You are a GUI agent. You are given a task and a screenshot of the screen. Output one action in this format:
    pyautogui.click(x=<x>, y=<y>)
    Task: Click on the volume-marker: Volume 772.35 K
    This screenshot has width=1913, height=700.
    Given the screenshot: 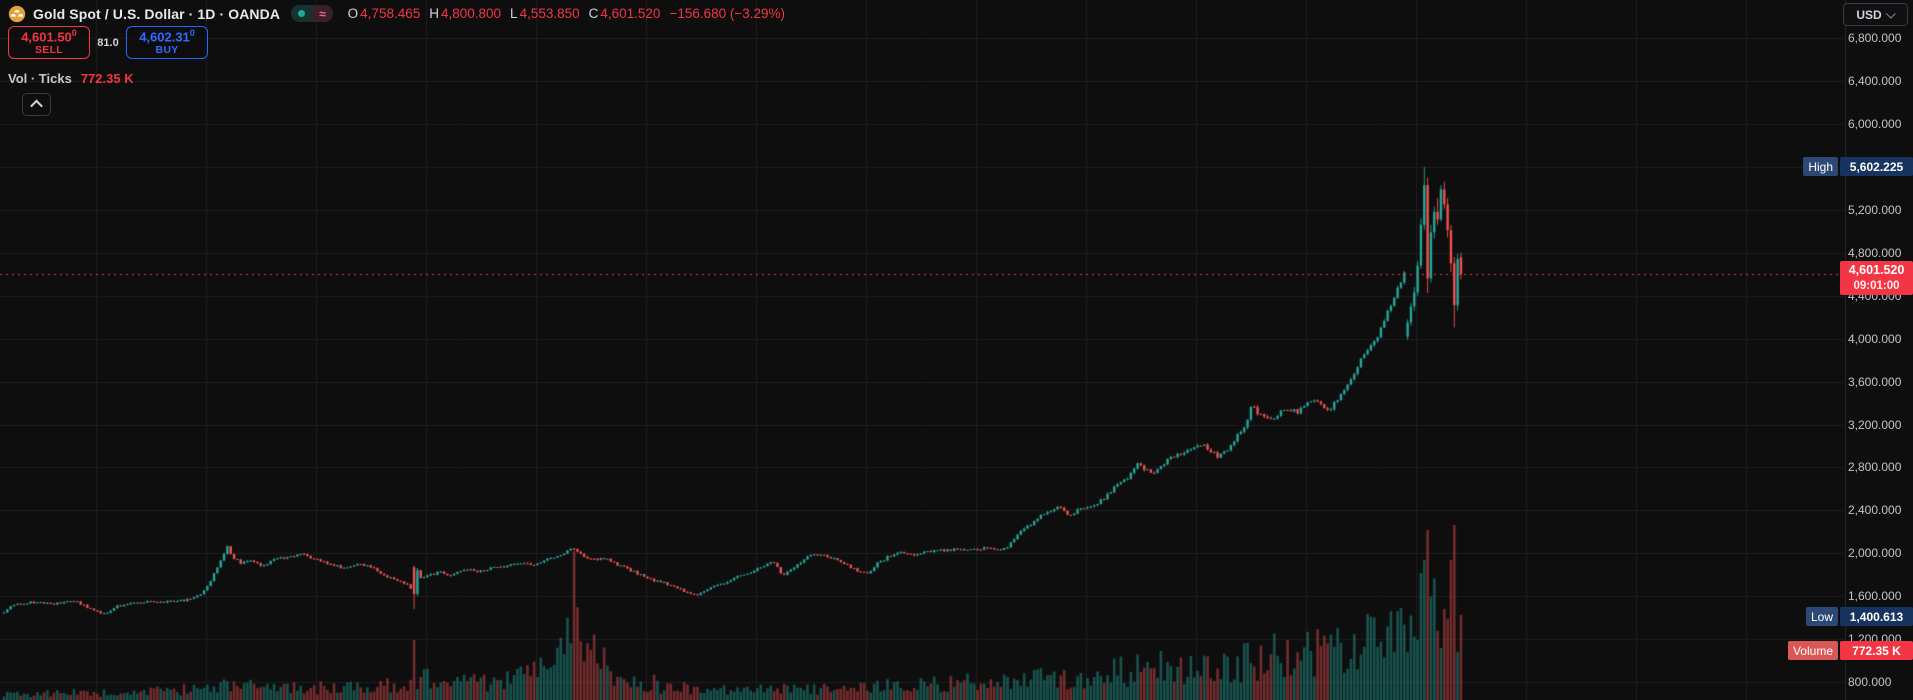 What is the action you would take?
    pyautogui.click(x=1850, y=650)
    